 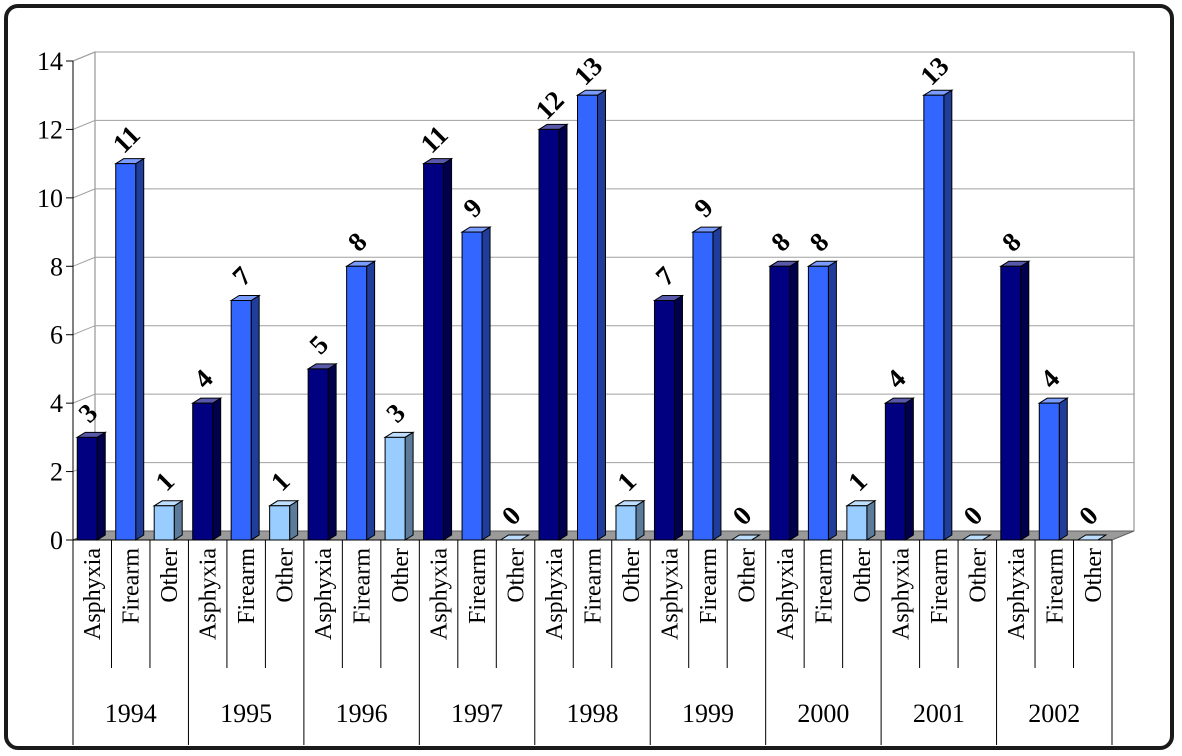 I want to click on bar-1994-other, so click(x=168, y=520).